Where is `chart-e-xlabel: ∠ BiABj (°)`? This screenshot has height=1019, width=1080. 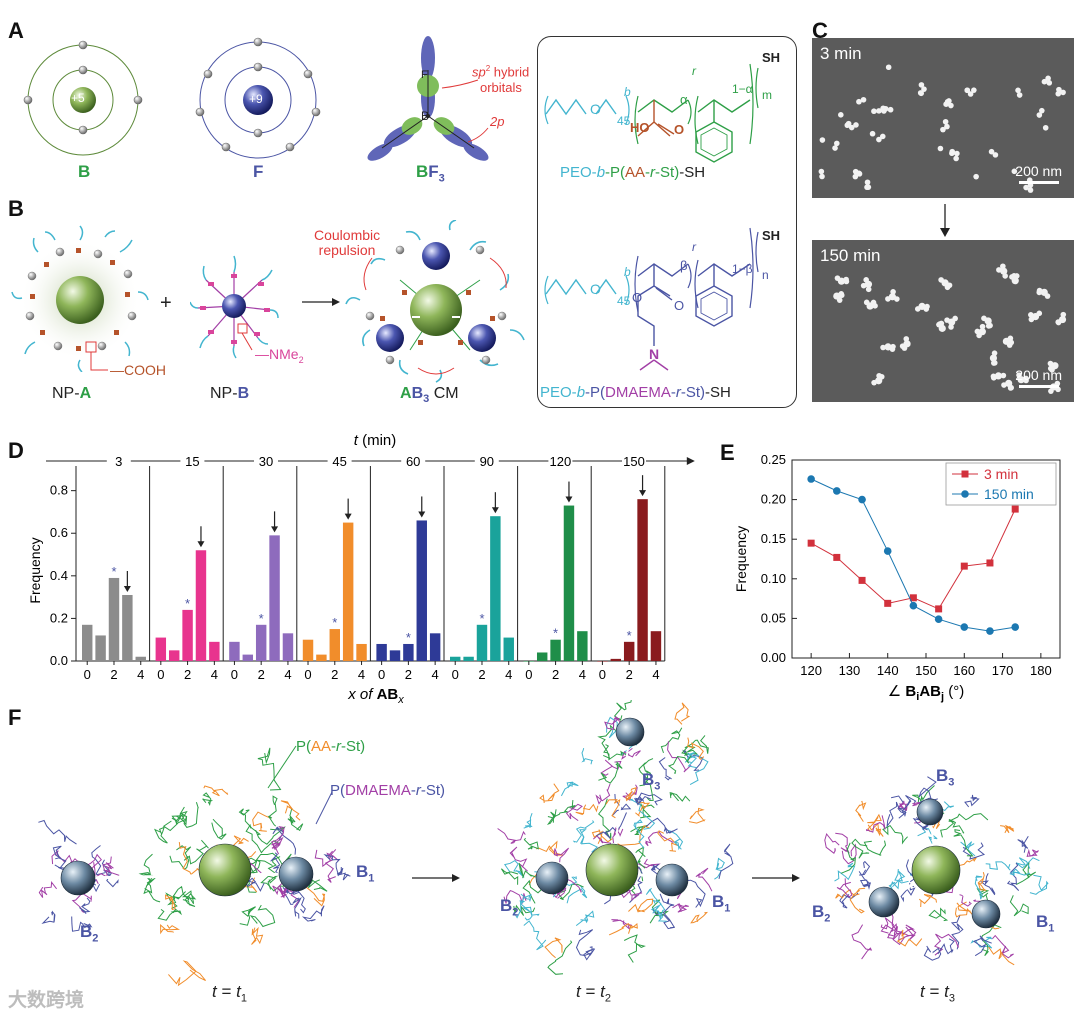 chart-e-xlabel: ∠ BiABj (°) is located at coordinates (926, 693).